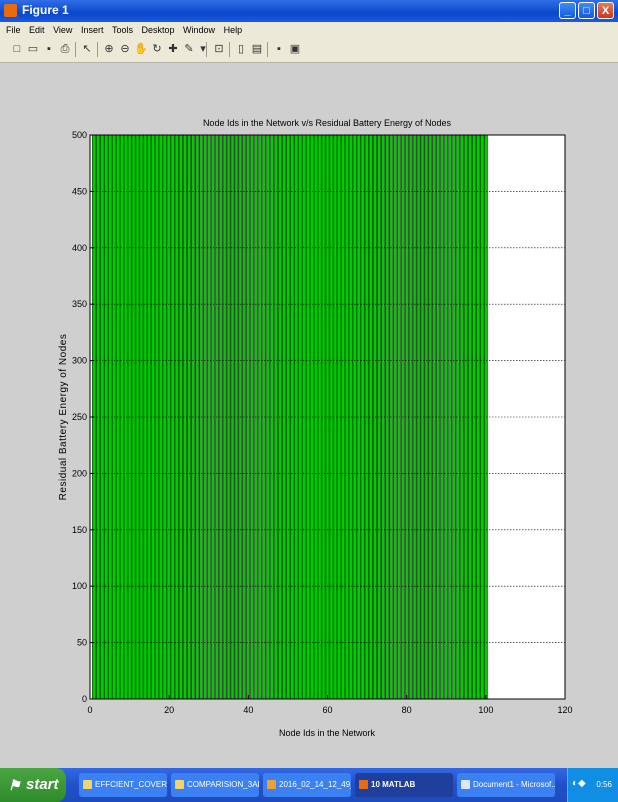 The image size is (618, 802). I want to click on x-tick-label: 80, so click(407, 710).